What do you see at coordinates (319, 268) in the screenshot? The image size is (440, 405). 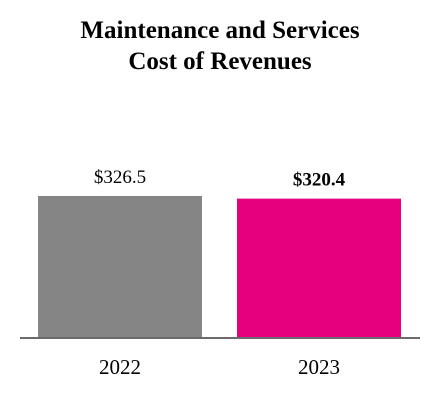 I see `bar-2023` at bounding box center [319, 268].